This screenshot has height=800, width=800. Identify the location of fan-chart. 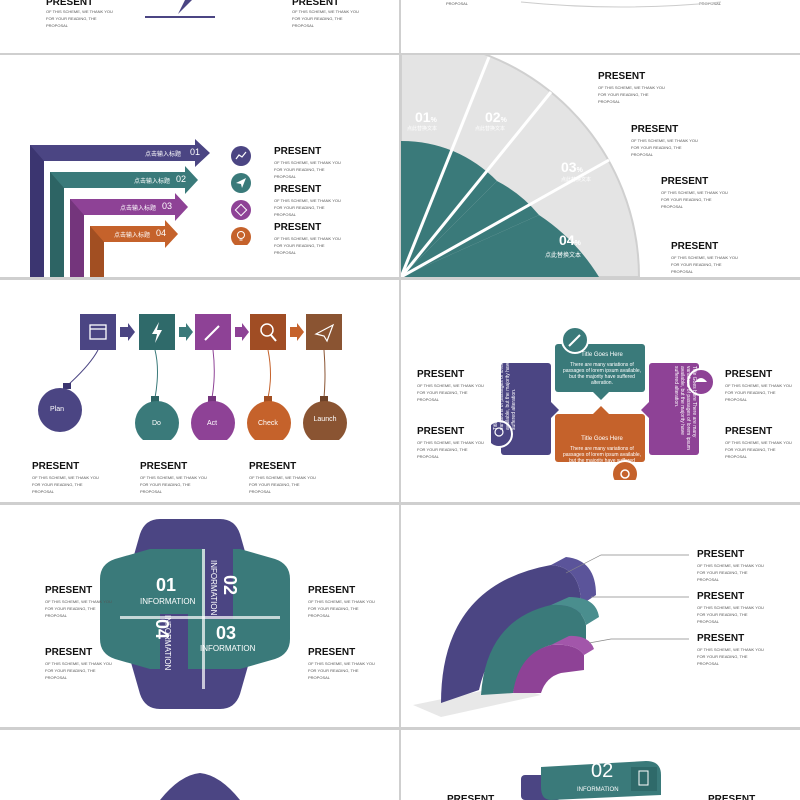
(521, 166).